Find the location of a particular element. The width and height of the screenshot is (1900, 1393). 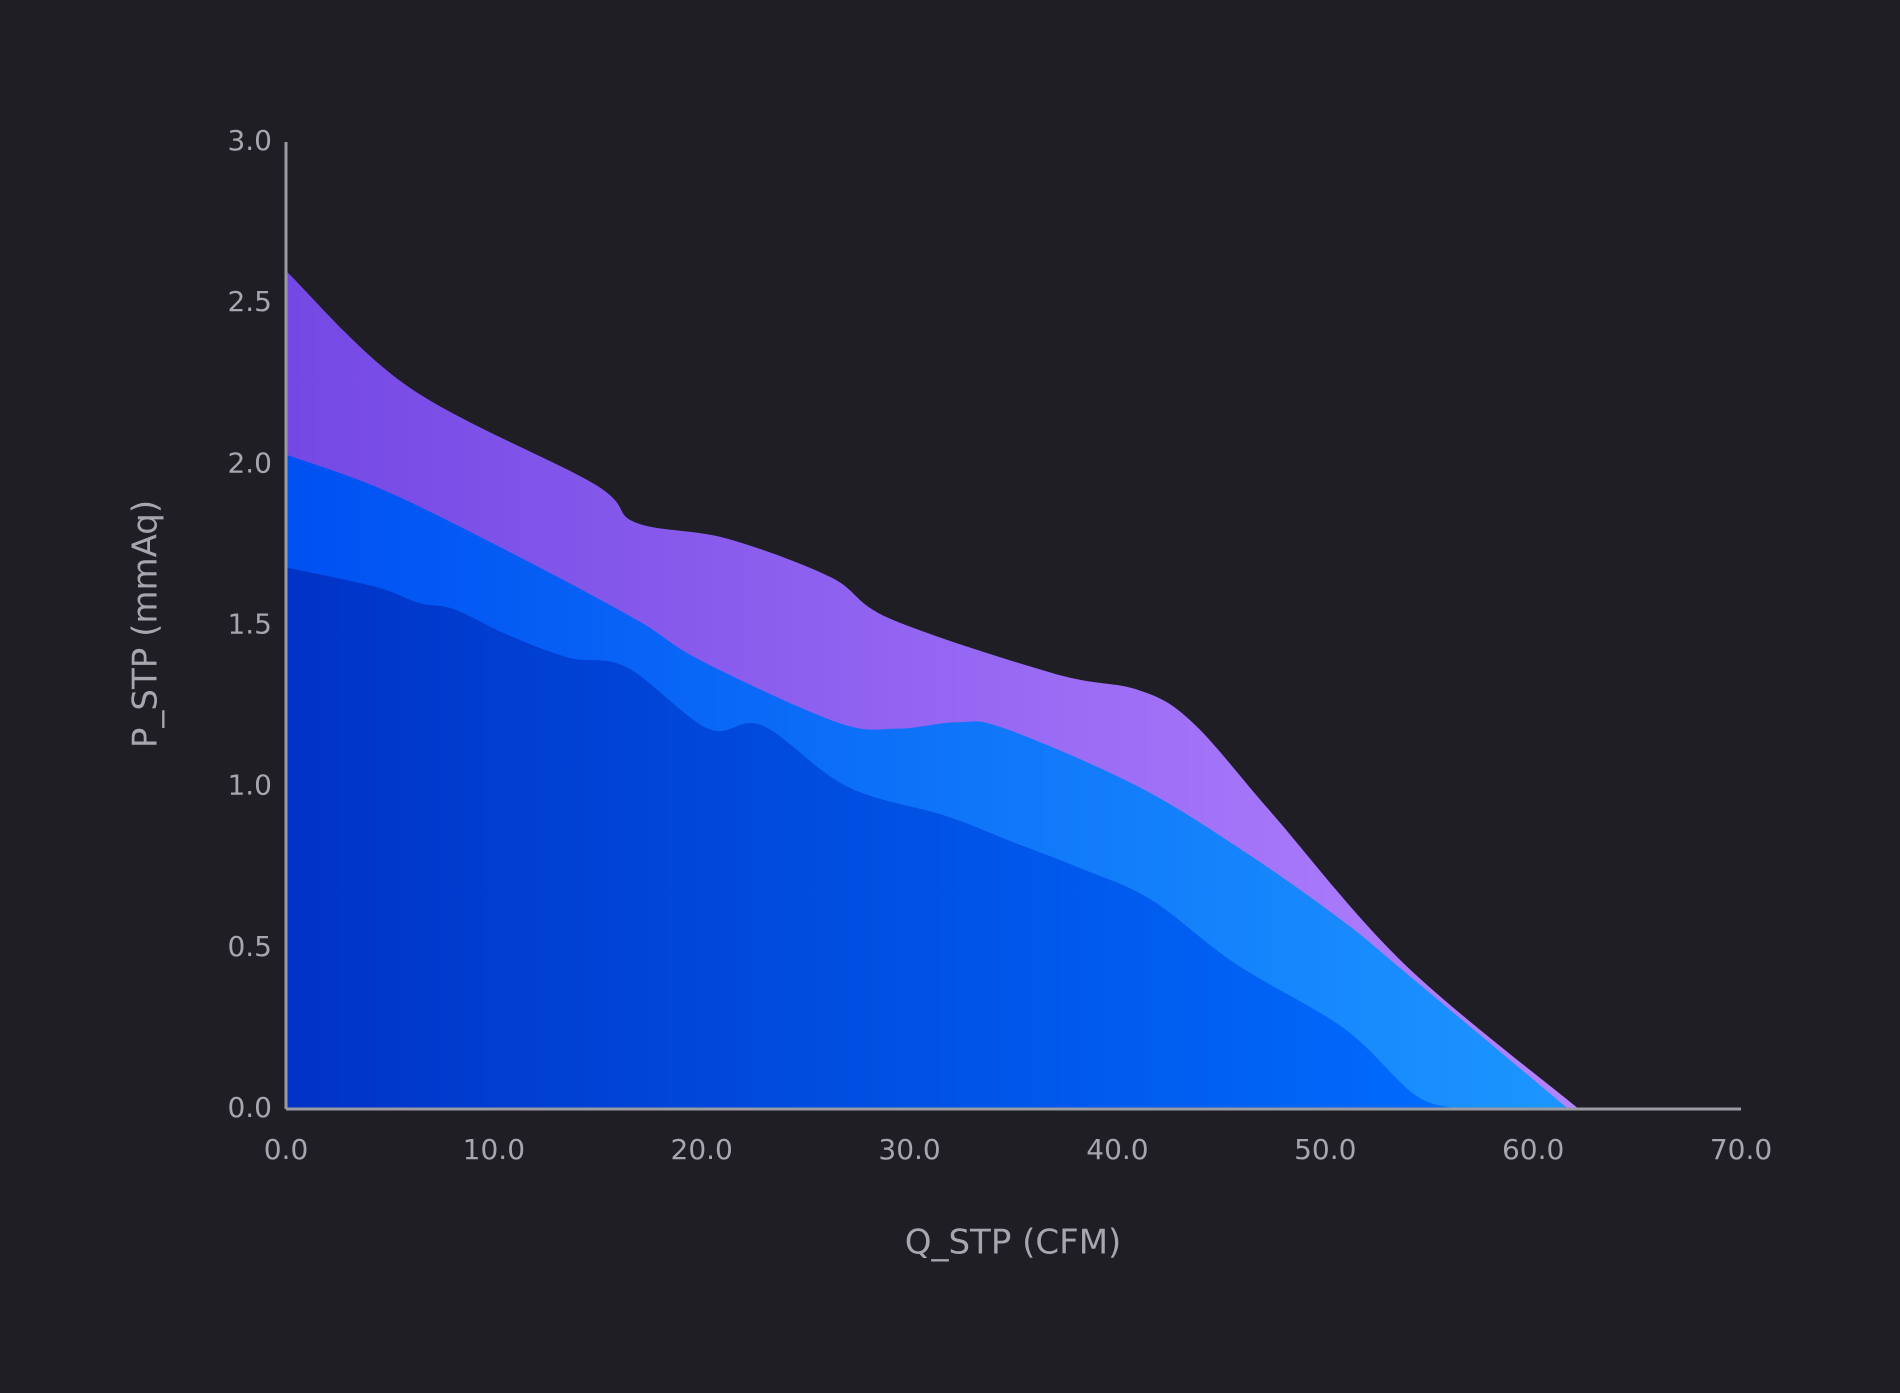

x-tick-label: 20.0 is located at coordinates (702, 1149).